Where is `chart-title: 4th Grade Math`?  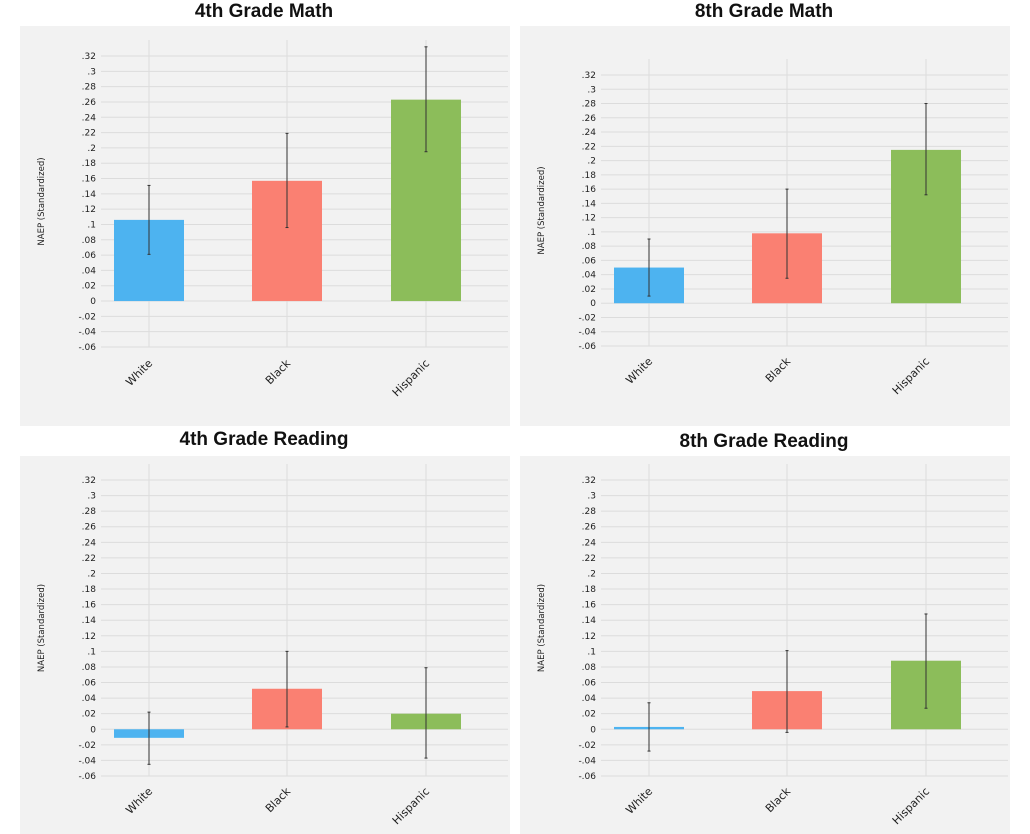 chart-title: 4th Grade Math is located at coordinates (264, 11).